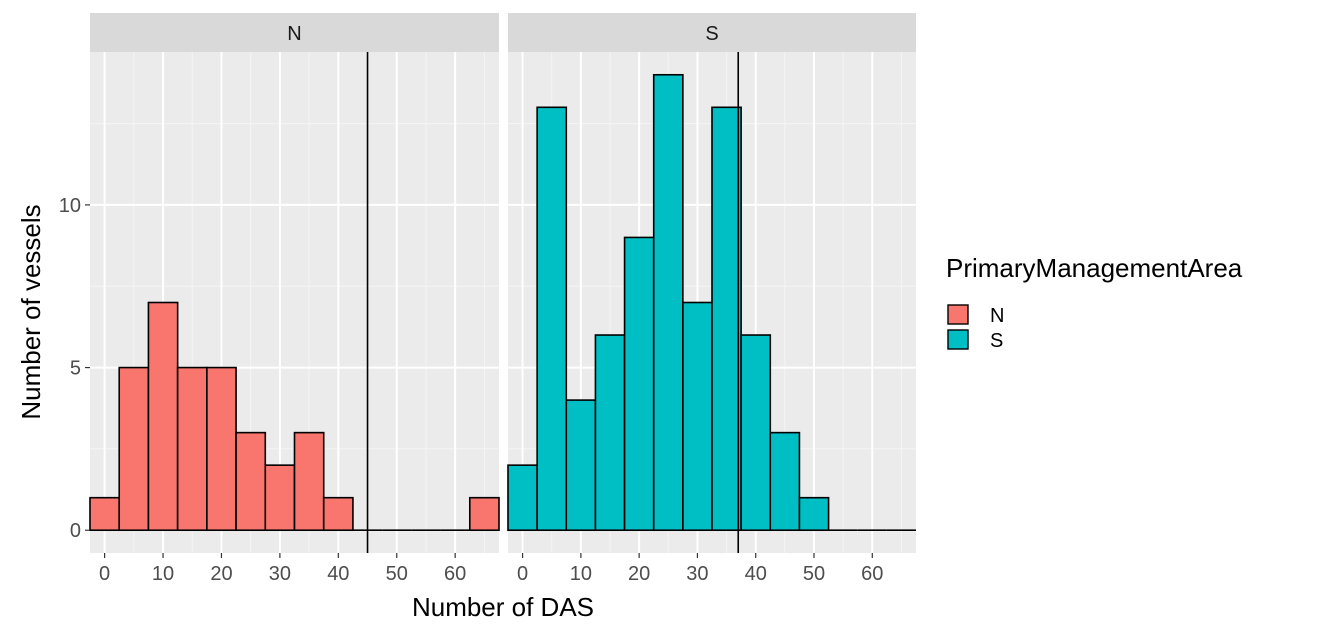  Describe the element at coordinates (997, 316) in the screenshot. I see `legend-label-N: N` at that location.